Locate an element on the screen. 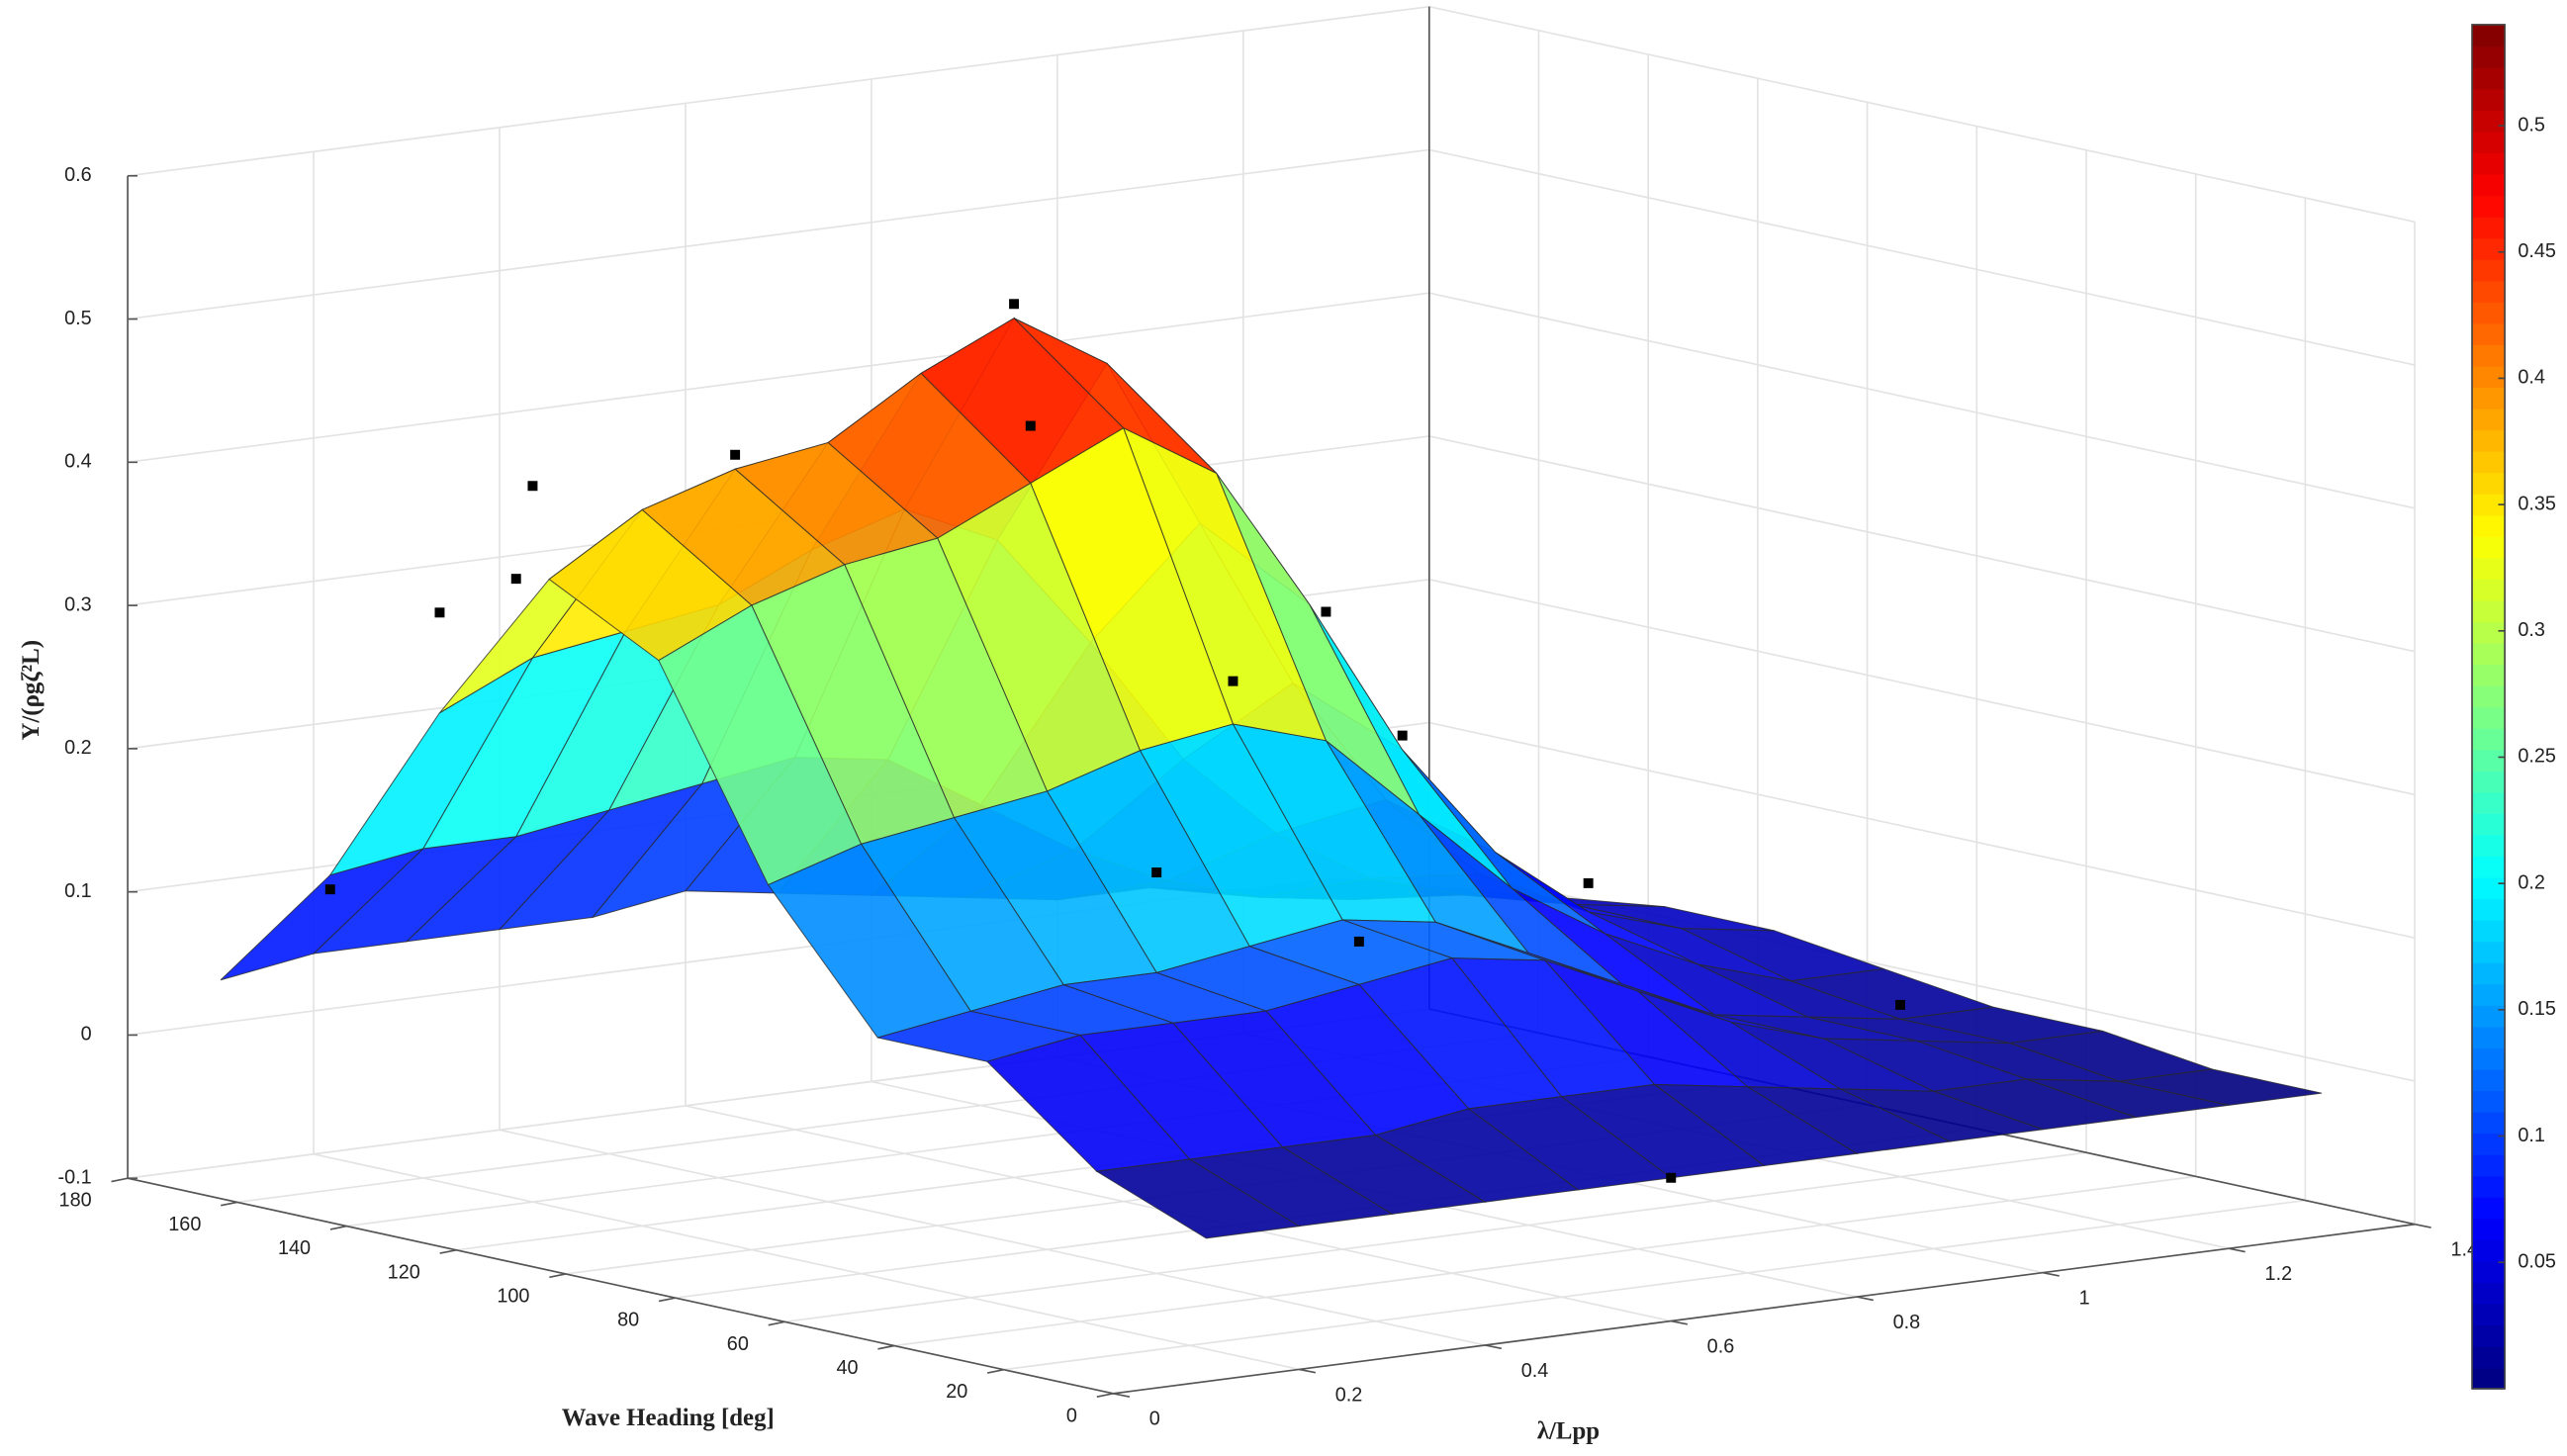  colorbar-tick-label: 0.35 is located at coordinates (2537, 503).